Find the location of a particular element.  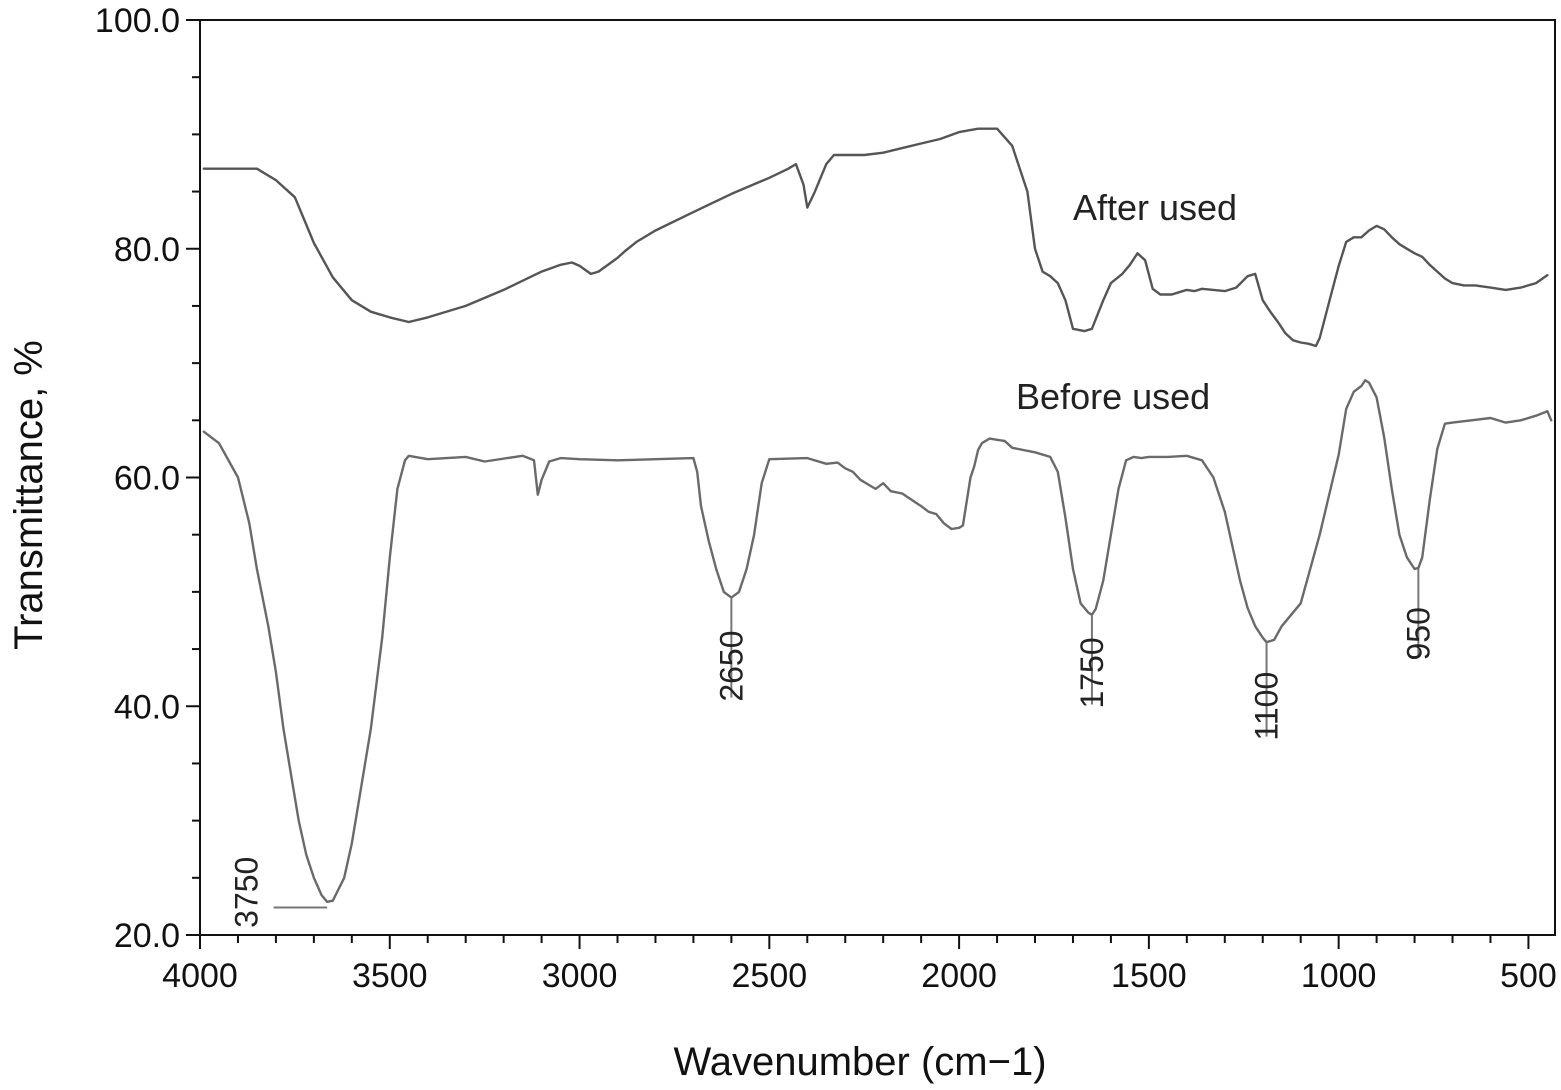

x-tick-label: 1000 is located at coordinates (1339, 976).